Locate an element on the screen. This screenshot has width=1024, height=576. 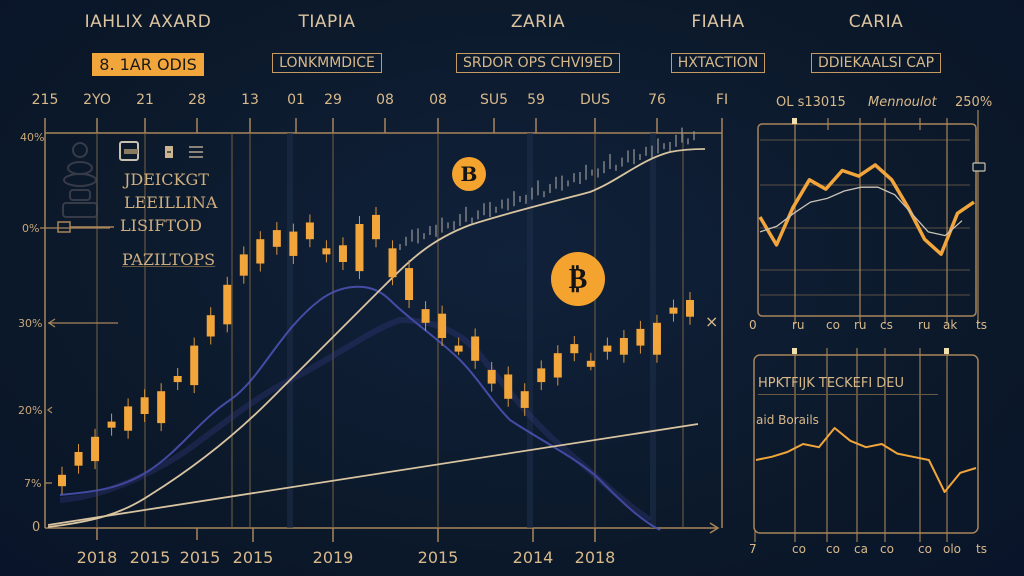
top-tick-label: 01 is located at coordinates (296, 100).